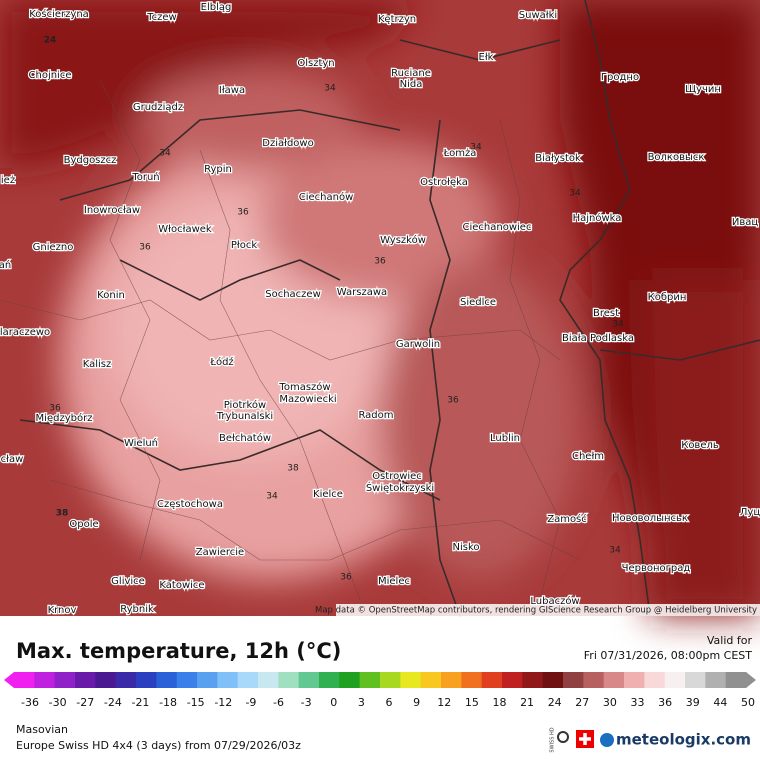 The image size is (760, 764). I want to click on brand: meteologix.com, so click(683, 740).